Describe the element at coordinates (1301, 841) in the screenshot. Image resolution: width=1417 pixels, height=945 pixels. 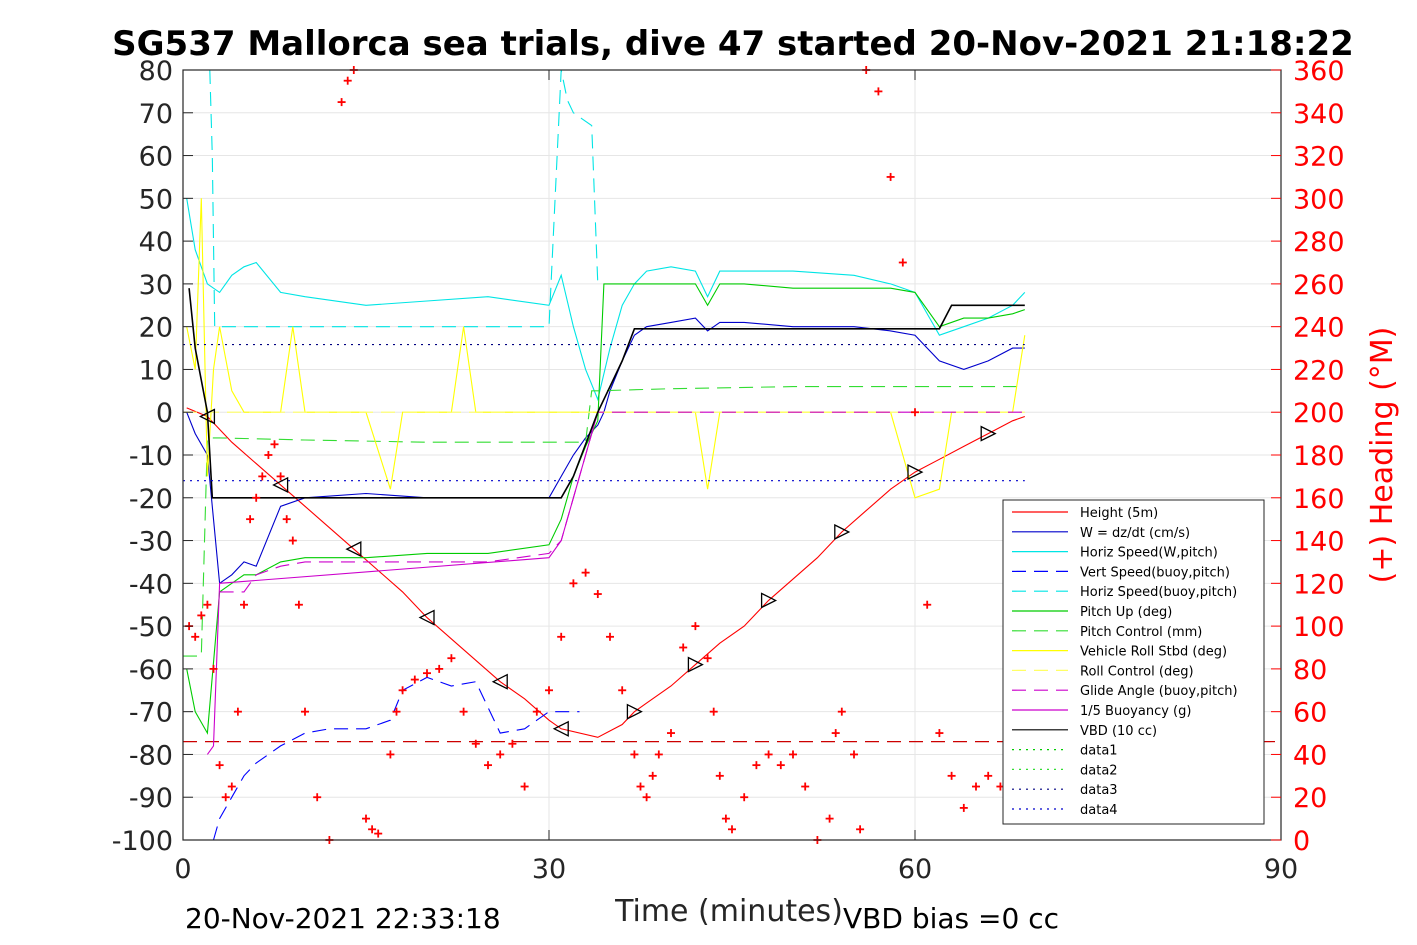
I see `y2-tick-label: 0` at that location.